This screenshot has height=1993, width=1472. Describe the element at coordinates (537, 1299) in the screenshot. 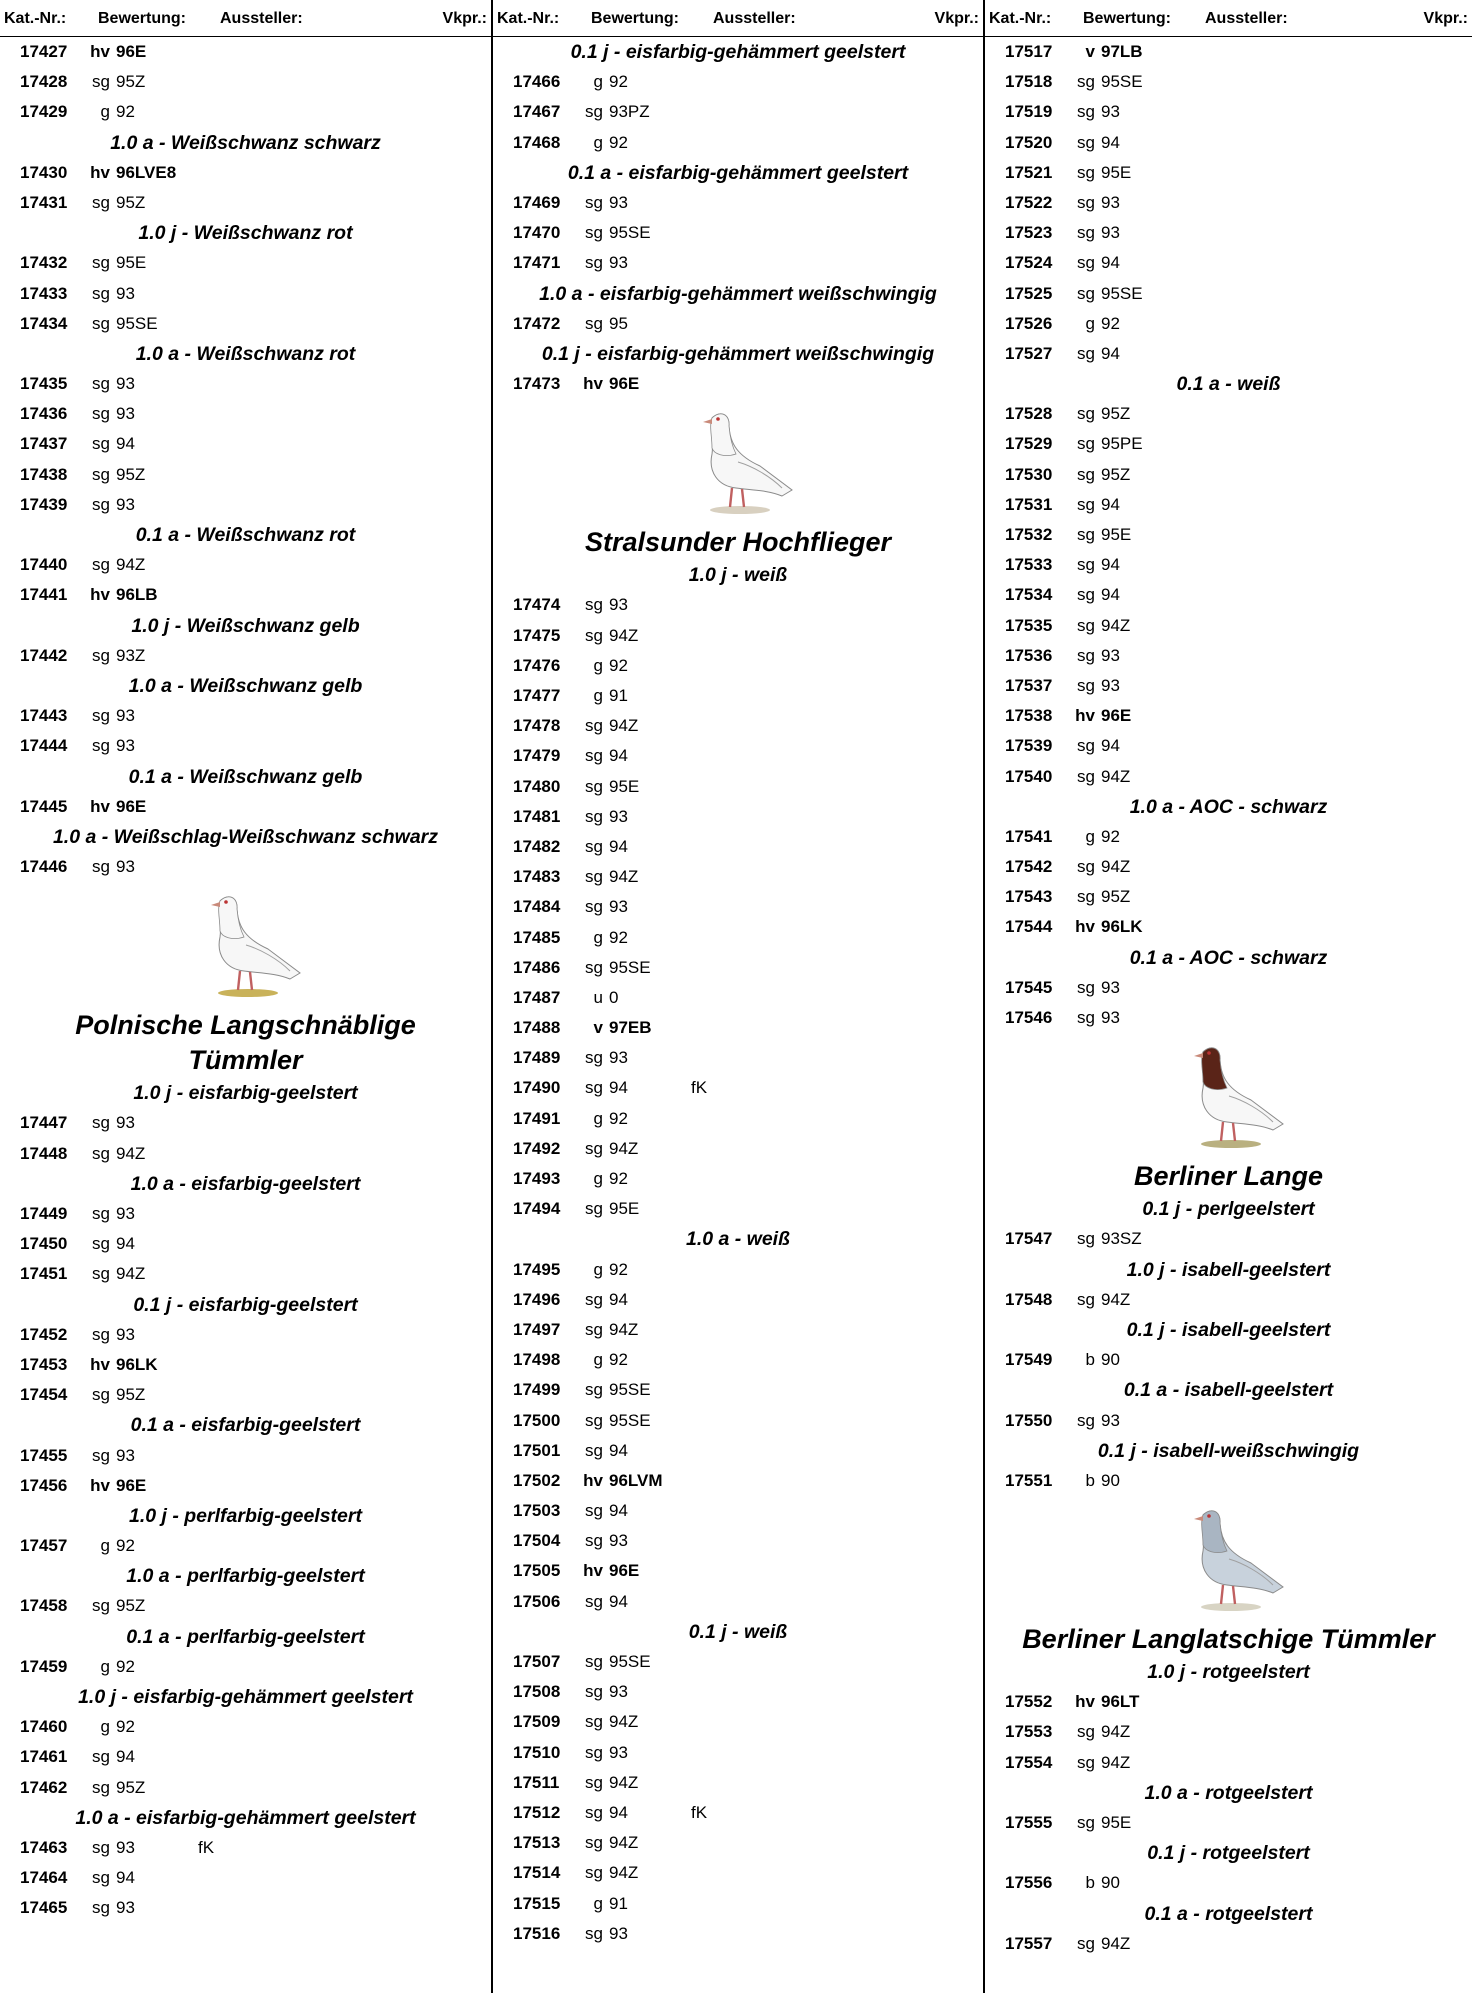

I see `catalog-number: 17496` at that location.